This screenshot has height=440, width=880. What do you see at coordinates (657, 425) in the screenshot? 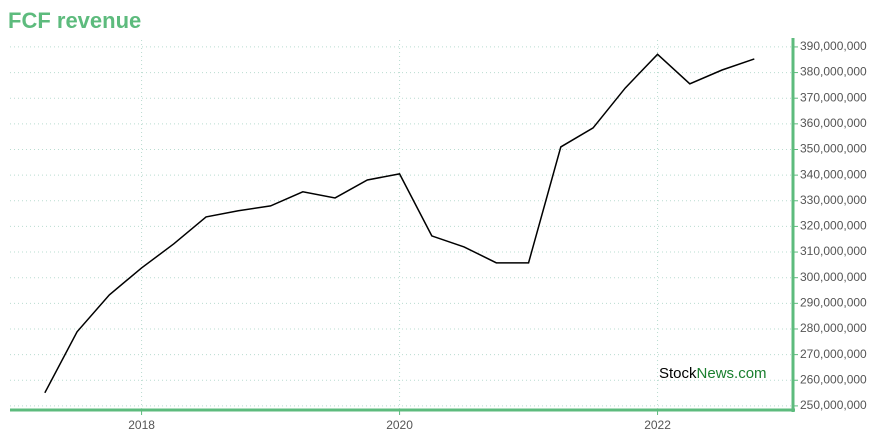
I see `x-tick-label: 2022` at bounding box center [657, 425].